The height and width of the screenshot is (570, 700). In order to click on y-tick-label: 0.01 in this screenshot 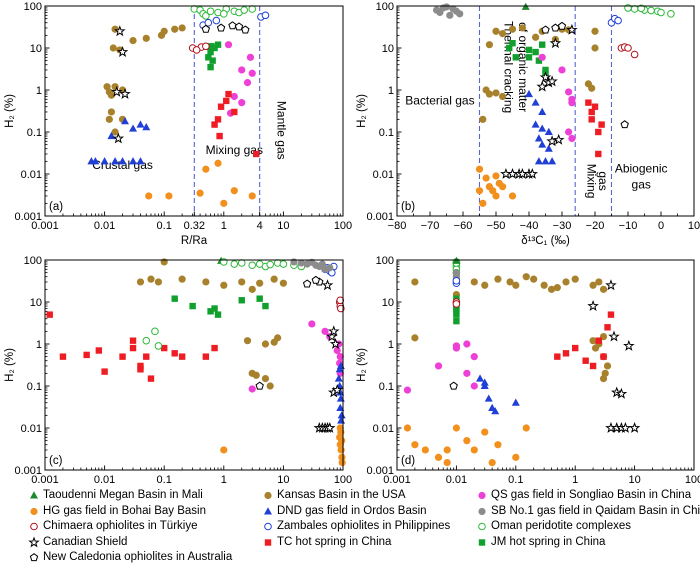, I will do `click(31, 175)`.